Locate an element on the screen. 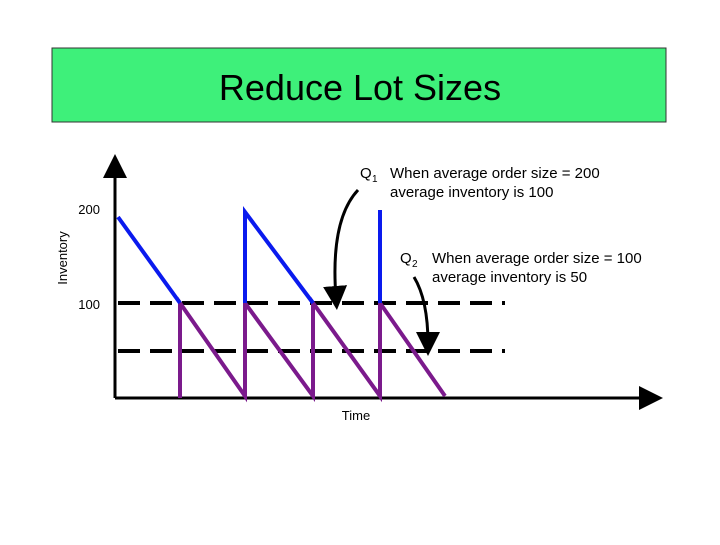 Image resolution: width=720 pixels, height=545 pixels. annotation-text: average inventory is 50 is located at coordinates (509, 277).